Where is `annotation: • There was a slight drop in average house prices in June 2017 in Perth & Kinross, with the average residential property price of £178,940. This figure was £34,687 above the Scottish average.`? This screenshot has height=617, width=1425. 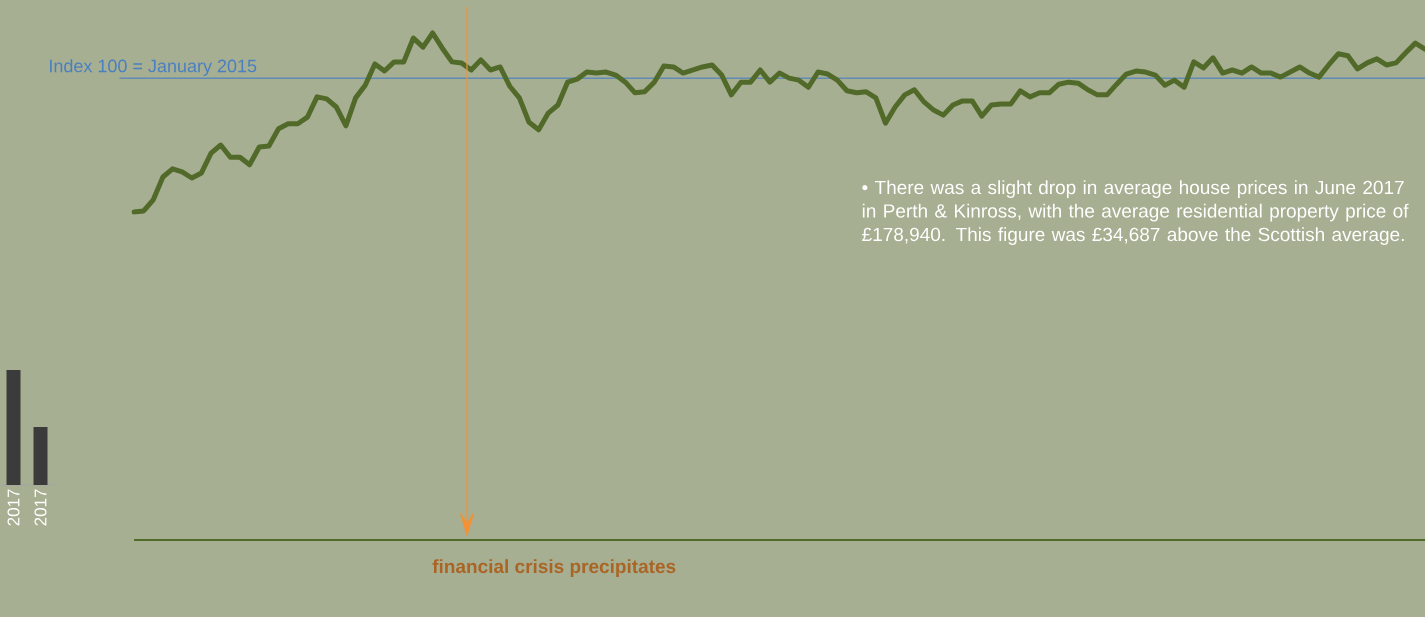
annotation: • There was a slight drop in average house prices in June 2017 in Perth & Kinross, with the average residential property price of £178,940. This figure was £34,687 above the Scottish average. is located at coordinates (1135, 212).